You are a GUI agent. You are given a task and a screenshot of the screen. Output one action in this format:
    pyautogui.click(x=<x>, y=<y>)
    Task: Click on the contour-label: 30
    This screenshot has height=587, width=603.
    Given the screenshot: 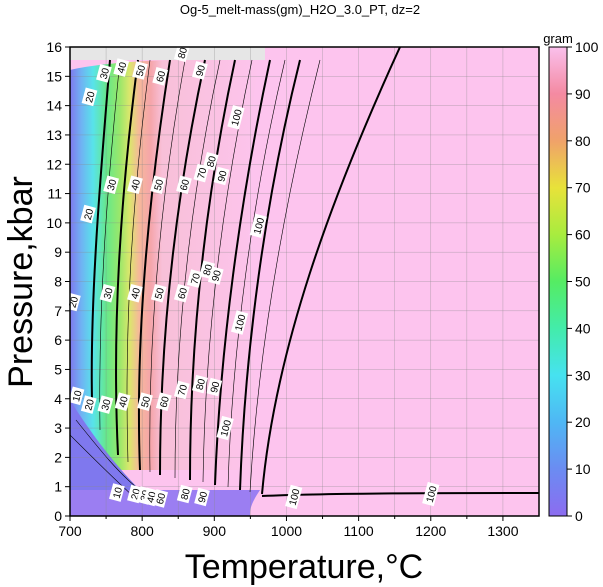 What is the action you would take?
    pyautogui.click(x=111, y=185)
    